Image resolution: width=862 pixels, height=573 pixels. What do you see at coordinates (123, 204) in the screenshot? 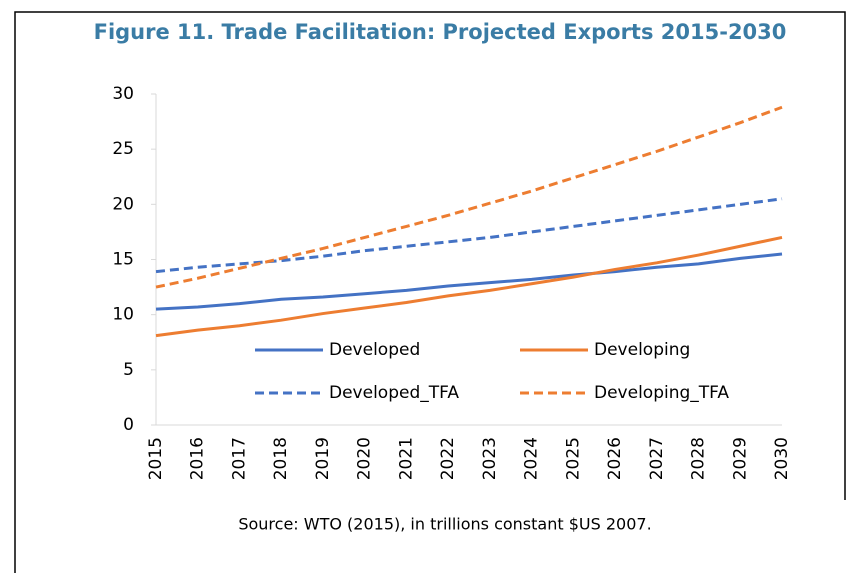
I see `y-tick-label: 20` at bounding box center [123, 204].